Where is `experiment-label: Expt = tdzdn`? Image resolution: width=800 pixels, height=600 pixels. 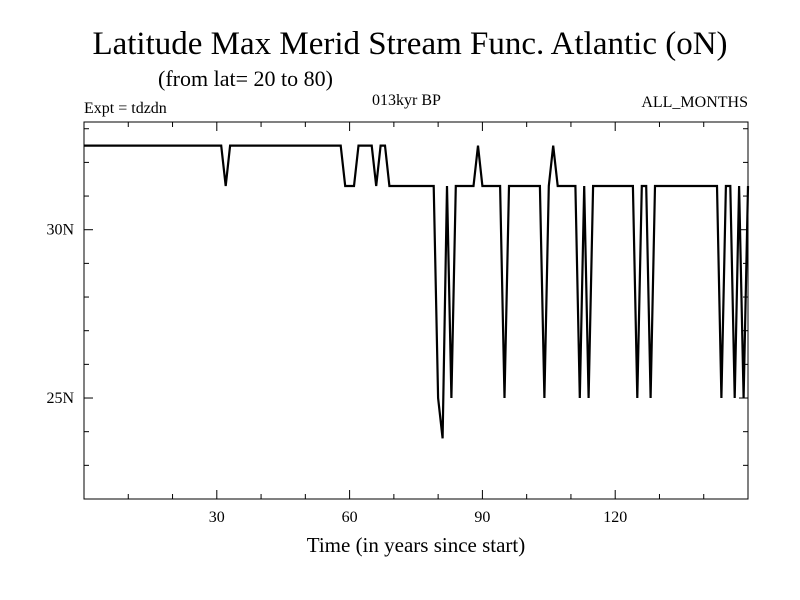
experiment-label: Expt = tdzdn is located at coordinates (125, 108).